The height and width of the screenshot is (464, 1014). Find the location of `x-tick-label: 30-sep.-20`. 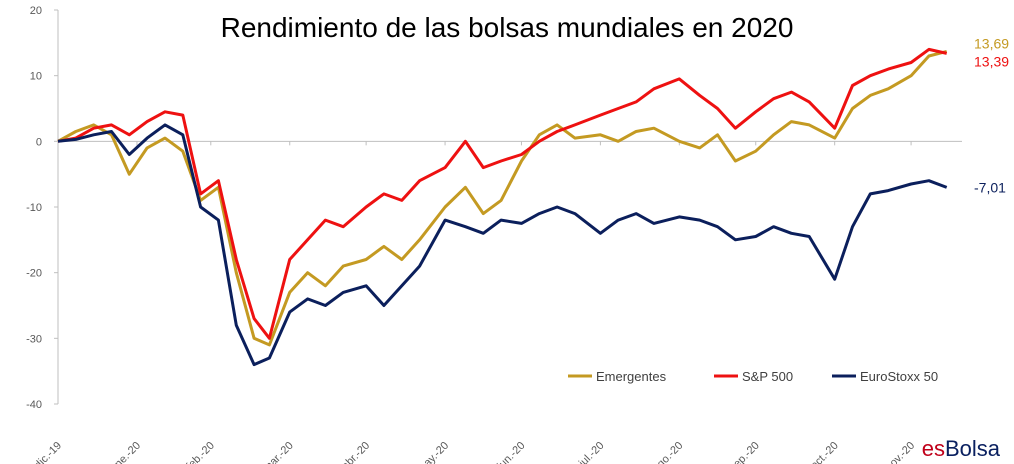

x-tick-label: 30-sep.-20 is located at coordinates (739, 452).